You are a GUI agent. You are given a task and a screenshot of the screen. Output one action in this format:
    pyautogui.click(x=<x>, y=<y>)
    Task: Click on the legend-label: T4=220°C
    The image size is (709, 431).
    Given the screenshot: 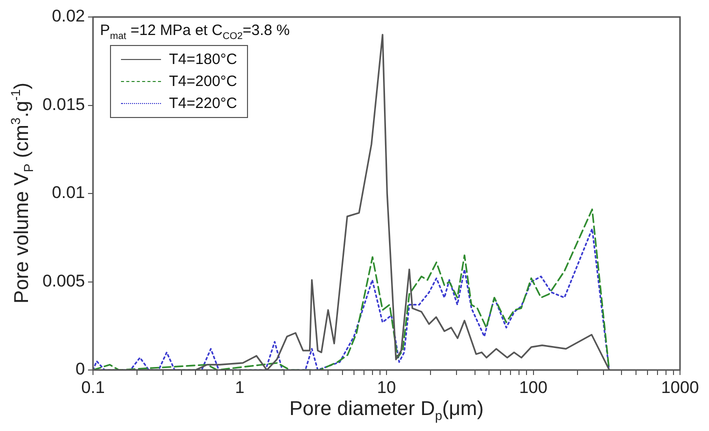 What is the action you would take?
    pyautogui.click(x=203, y=103)
    